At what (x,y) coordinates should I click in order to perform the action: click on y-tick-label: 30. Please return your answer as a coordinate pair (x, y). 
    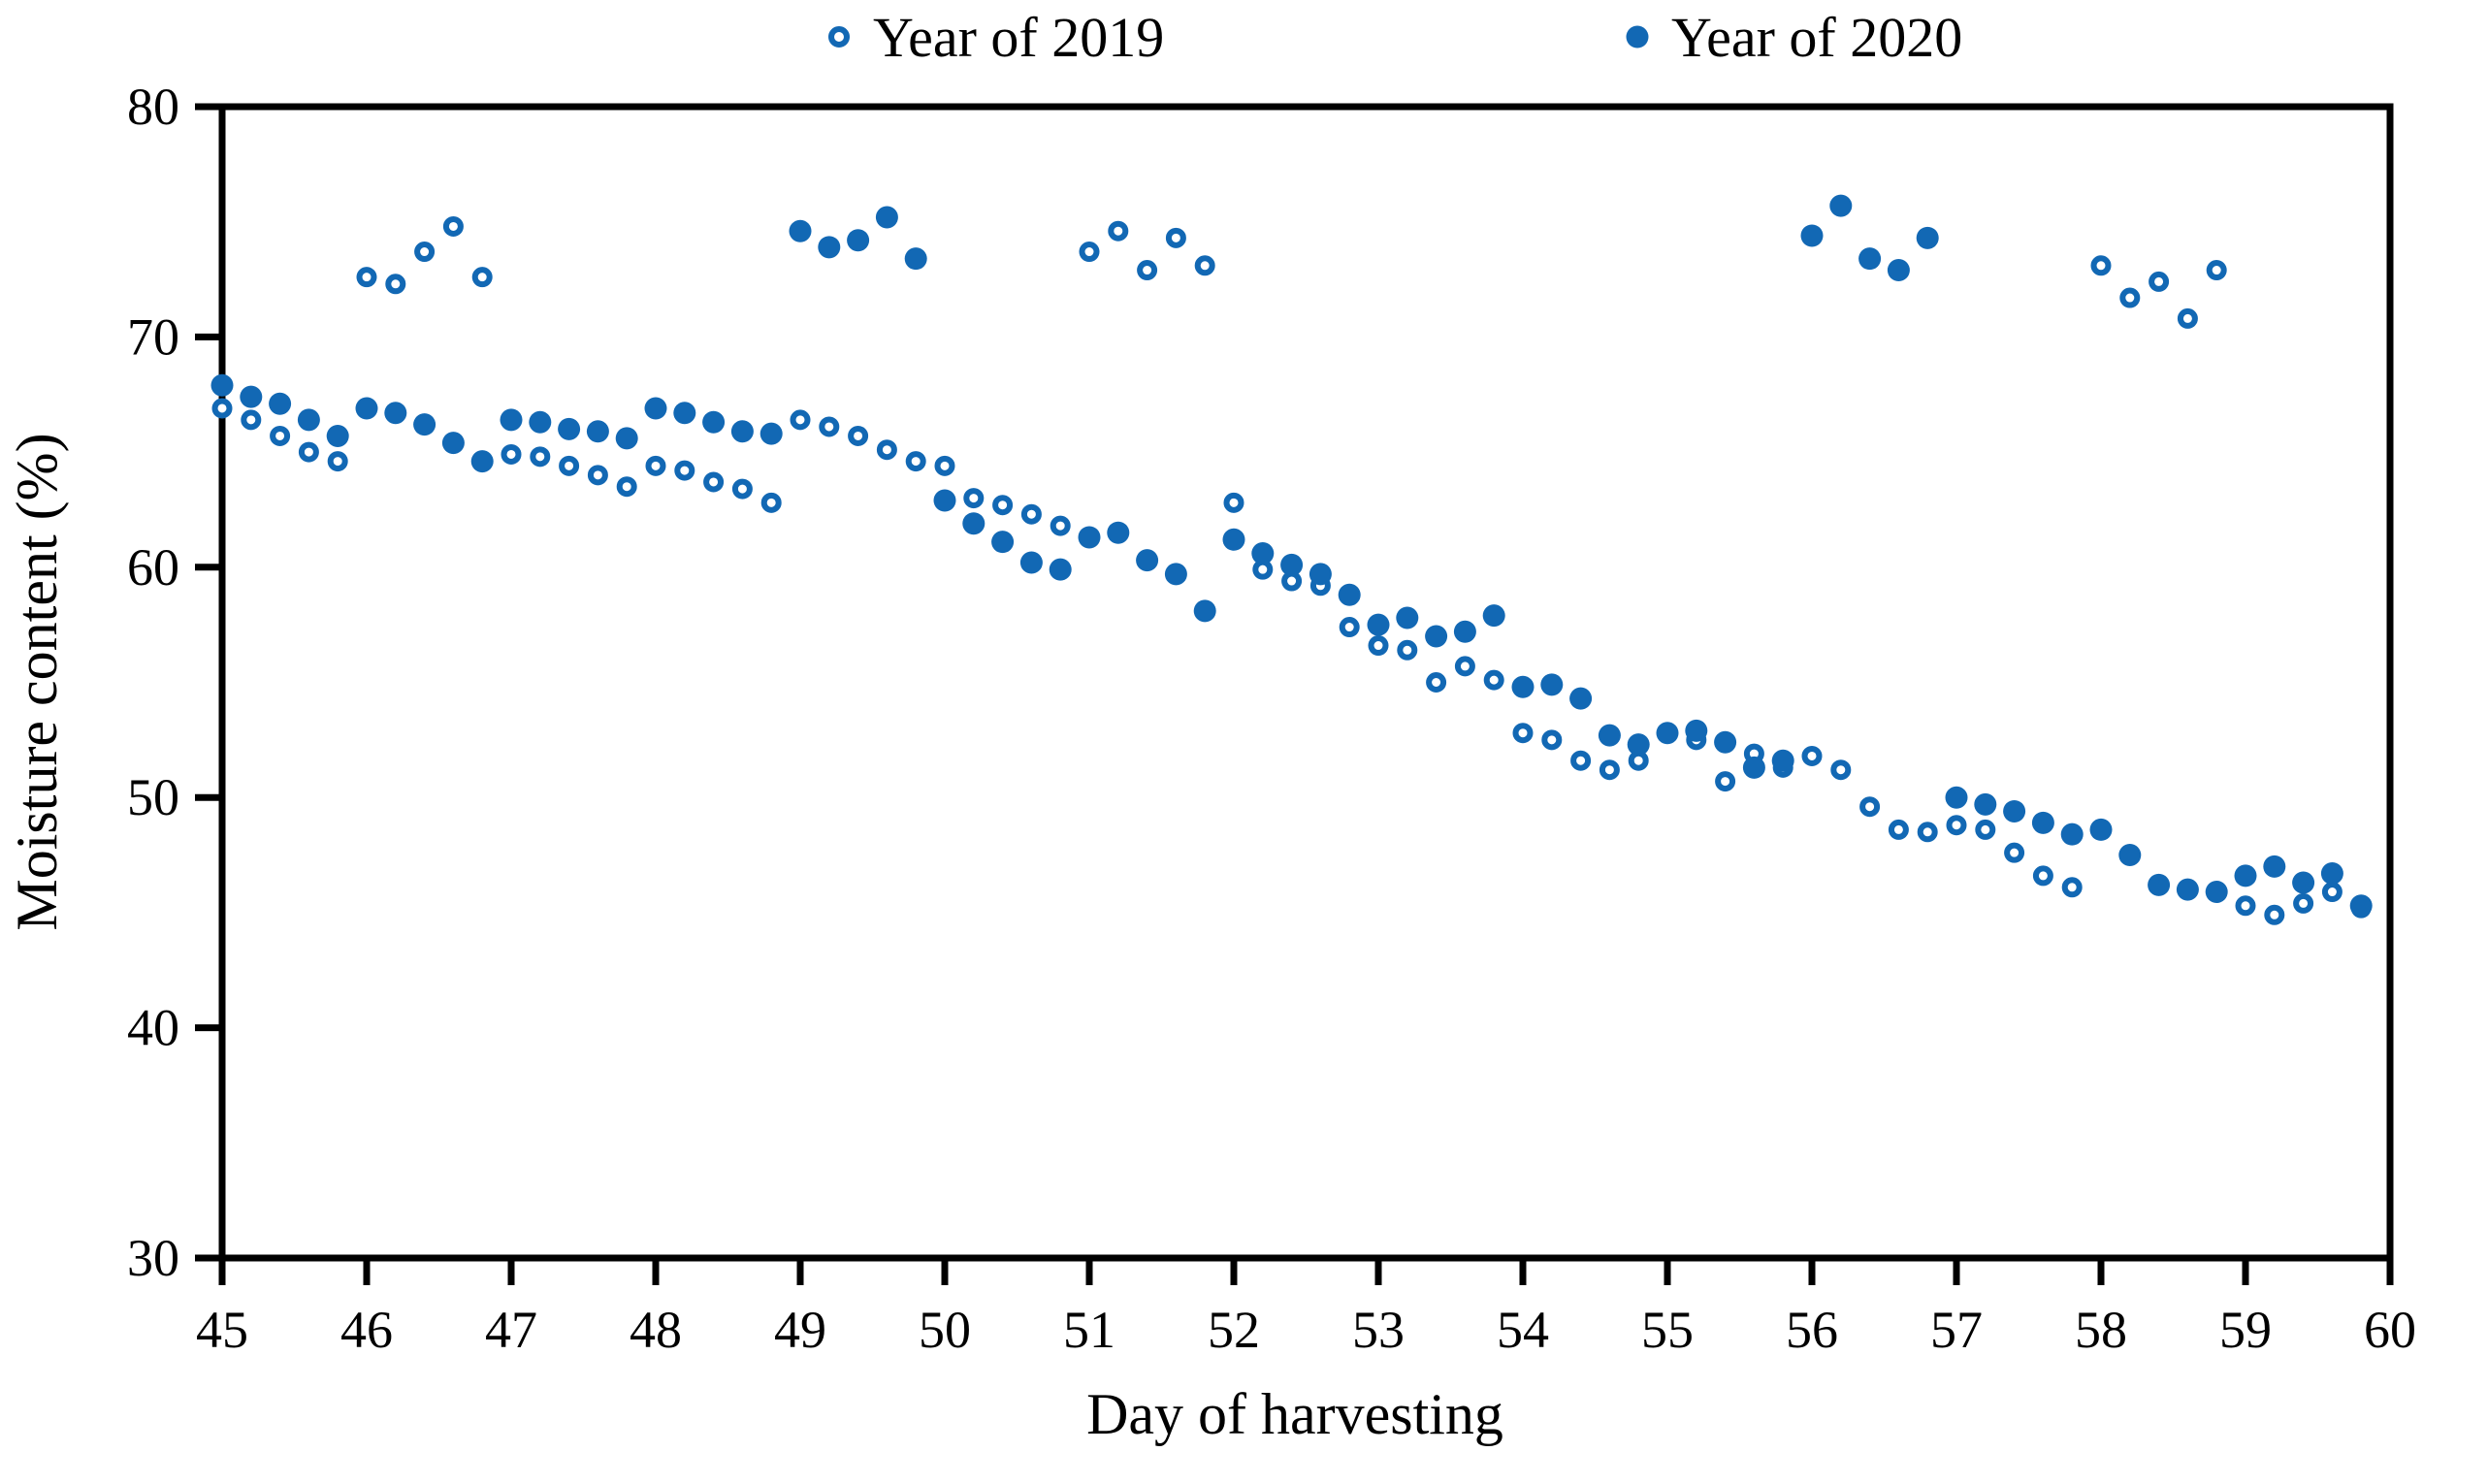
    Looking at the image, I should click on (153, 1258).